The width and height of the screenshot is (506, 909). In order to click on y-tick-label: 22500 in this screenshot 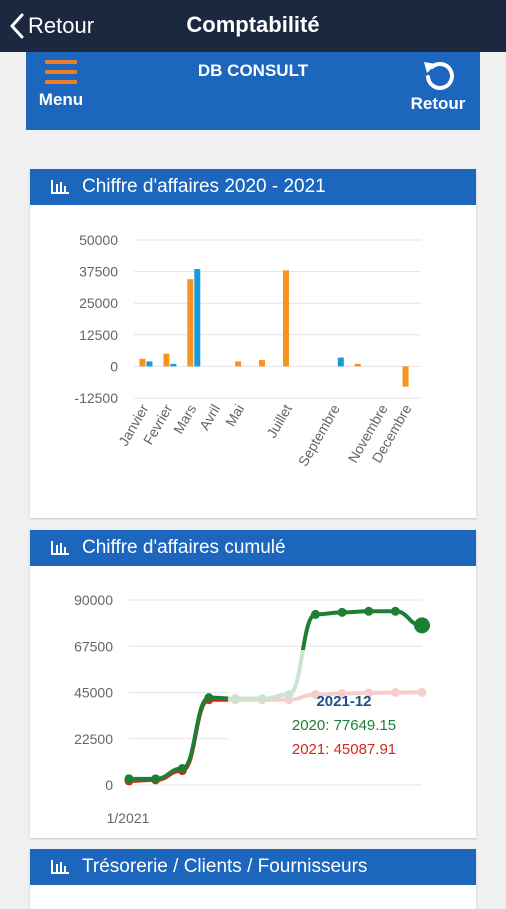, I will do `click(93, 739)`.